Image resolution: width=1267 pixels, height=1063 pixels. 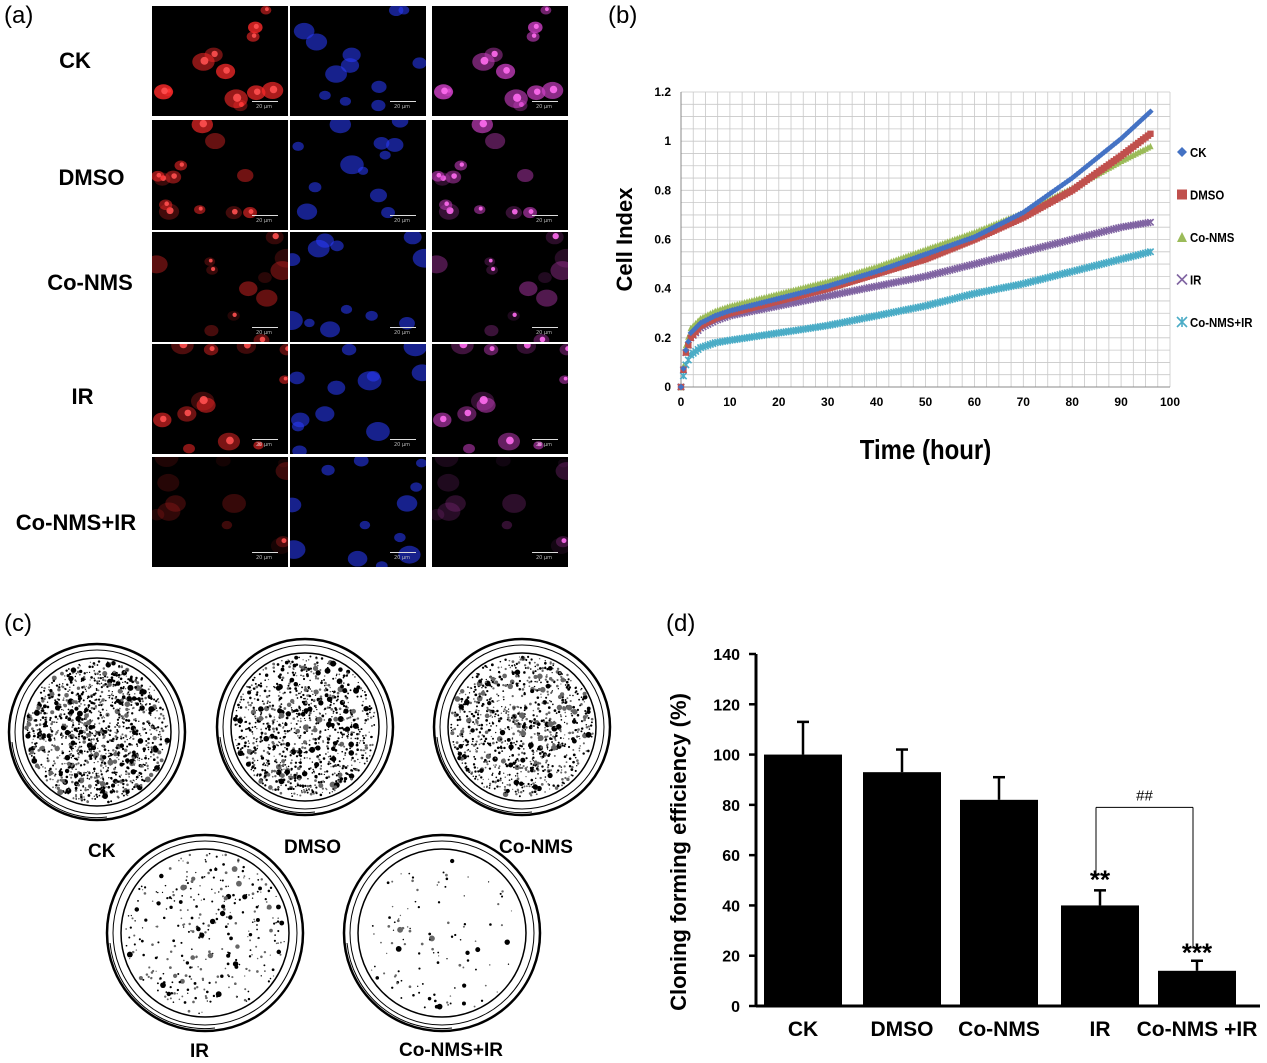 What do you see at coordinates (536, 848) in the screenshot?
I see `dish-label-co-nms: Co-NMS` at bounding box center [536, 848].